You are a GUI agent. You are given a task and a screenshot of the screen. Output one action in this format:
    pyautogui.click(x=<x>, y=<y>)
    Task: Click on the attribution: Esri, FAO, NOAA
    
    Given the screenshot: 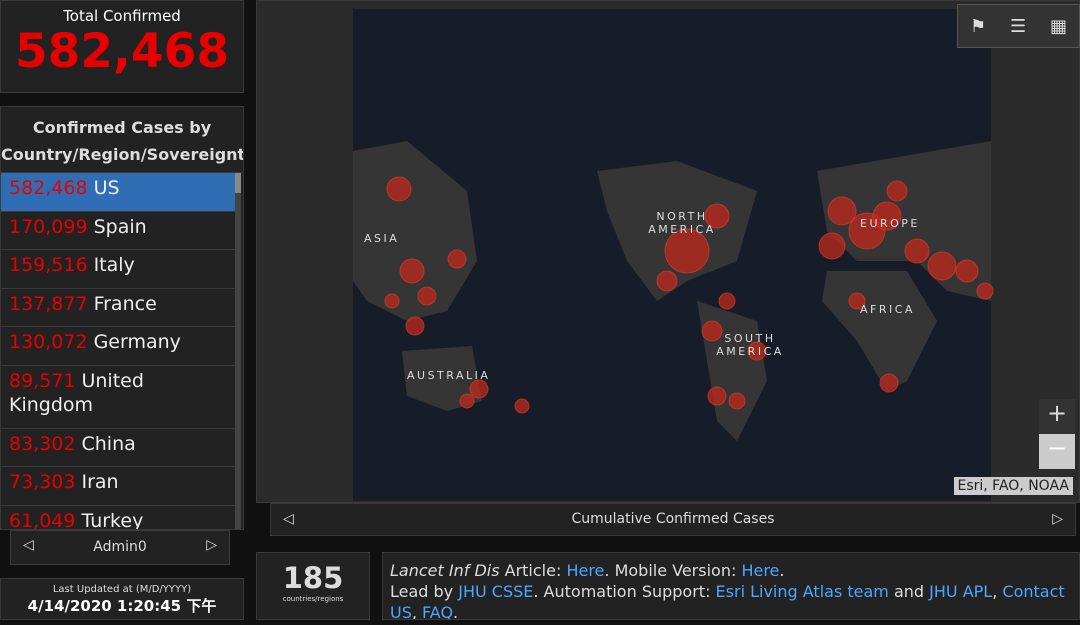 What is the action you would take?
    pyautogui.click(x=1013, y=486)
    